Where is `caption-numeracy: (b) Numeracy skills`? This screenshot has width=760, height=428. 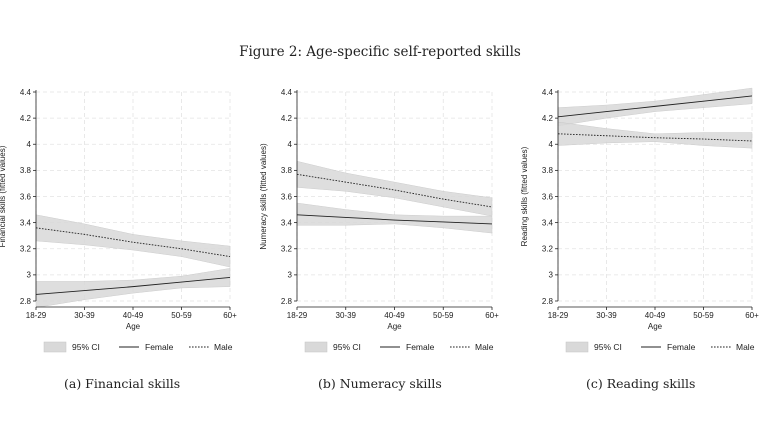 caption-numeracy: (b) Numeracy skills is located at coordinates (380, 383).